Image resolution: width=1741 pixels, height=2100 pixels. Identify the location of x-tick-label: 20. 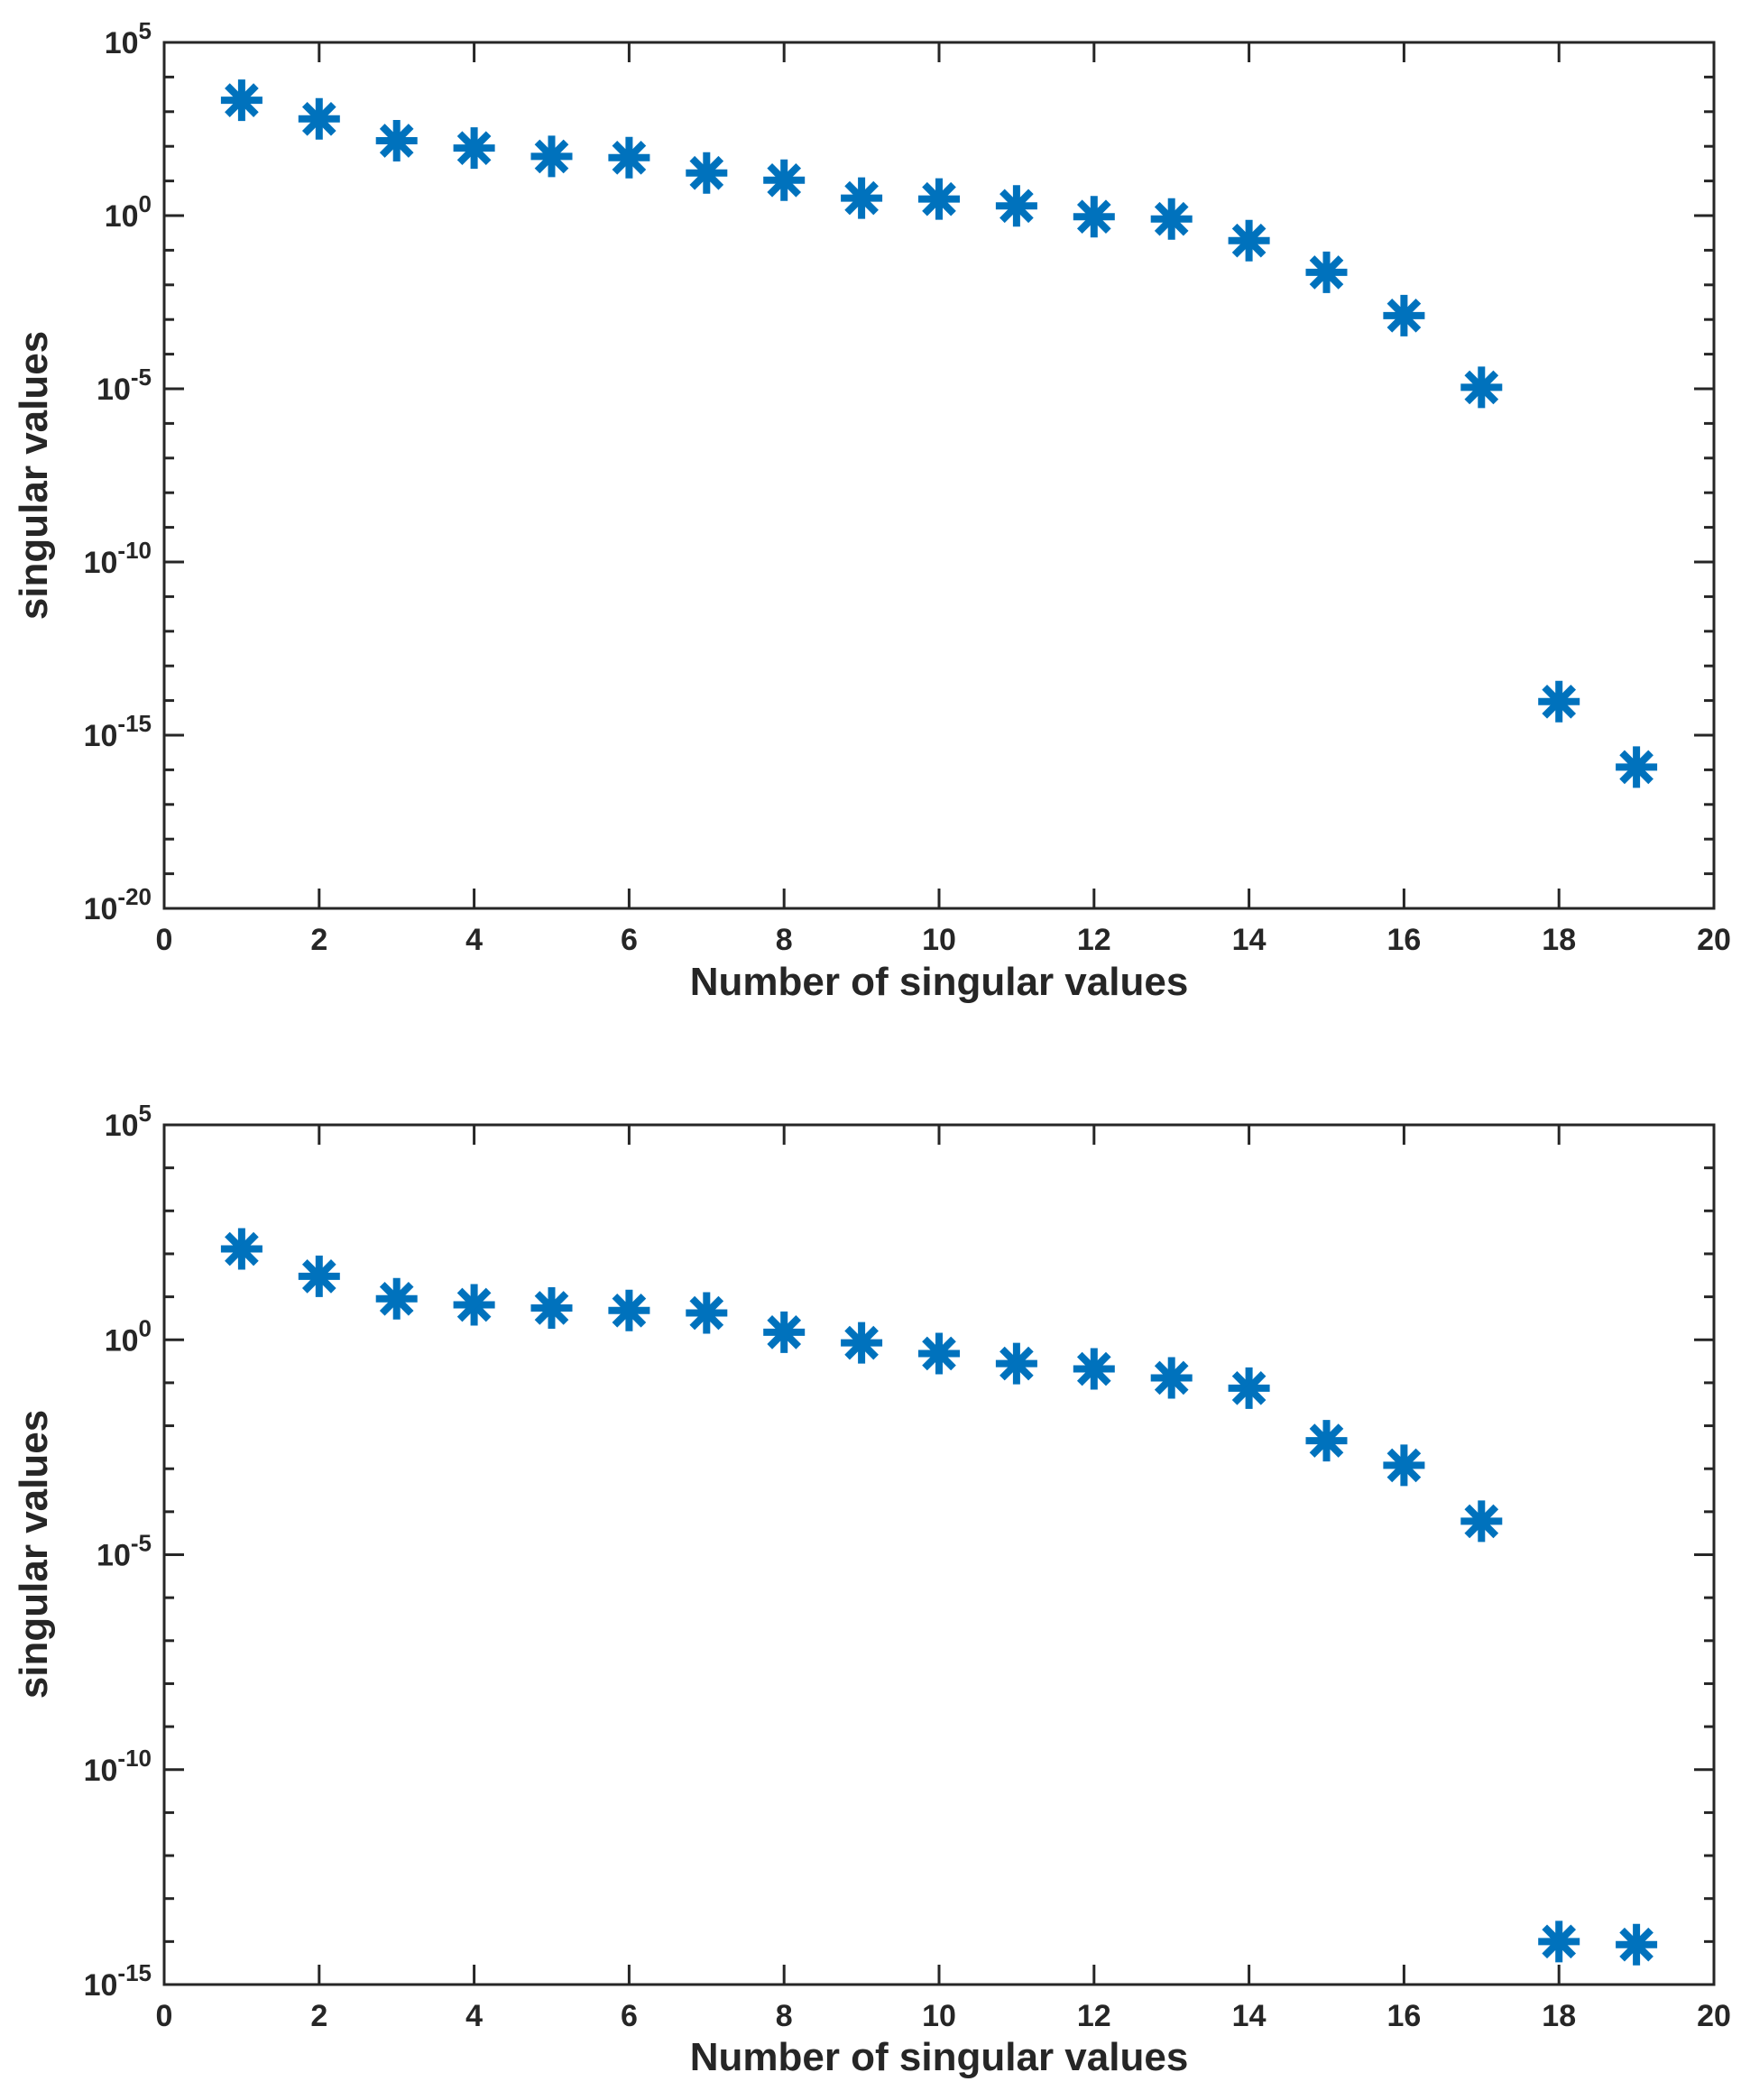
(1714, 940).